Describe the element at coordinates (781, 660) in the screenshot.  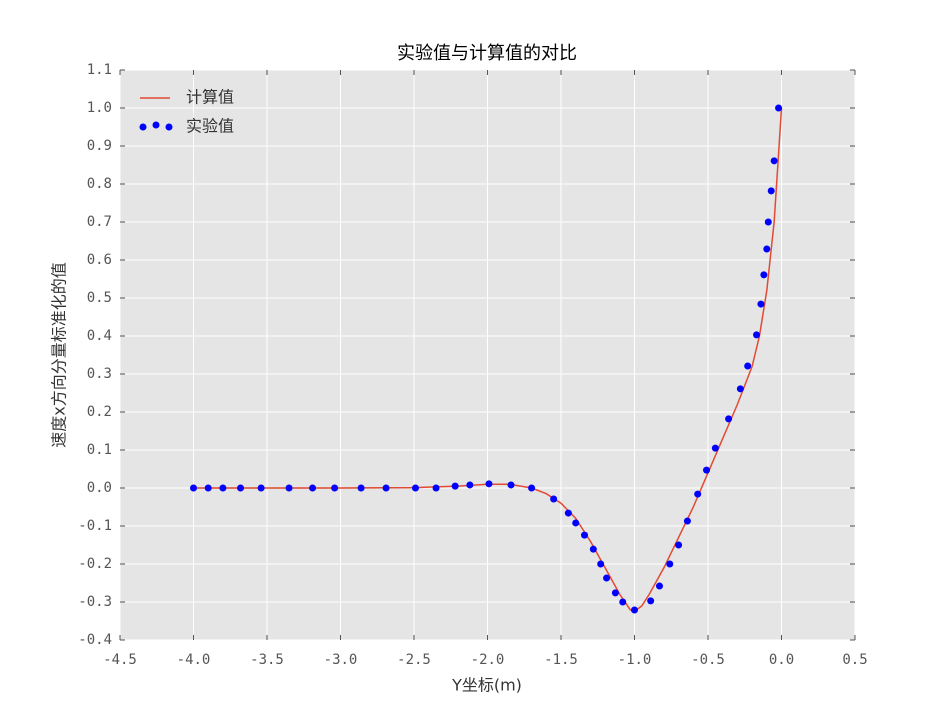
I see `x-tick-label: 0.0` at that location.